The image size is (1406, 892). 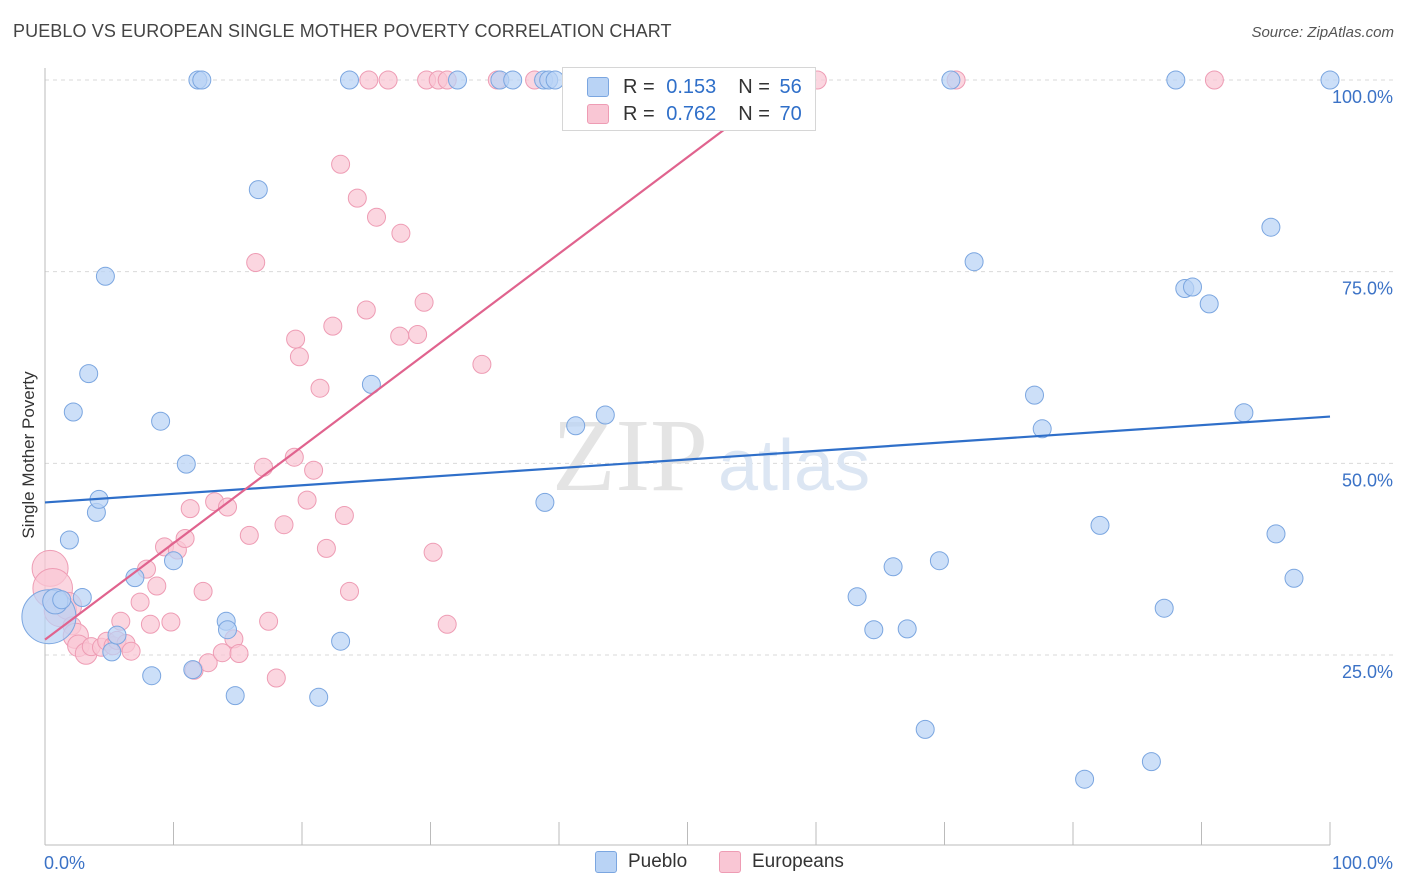 What do you see at coordinates (790, 113) in the screenshot?
I see `europeans-n-value: 70` at bounding box center [790, 113].